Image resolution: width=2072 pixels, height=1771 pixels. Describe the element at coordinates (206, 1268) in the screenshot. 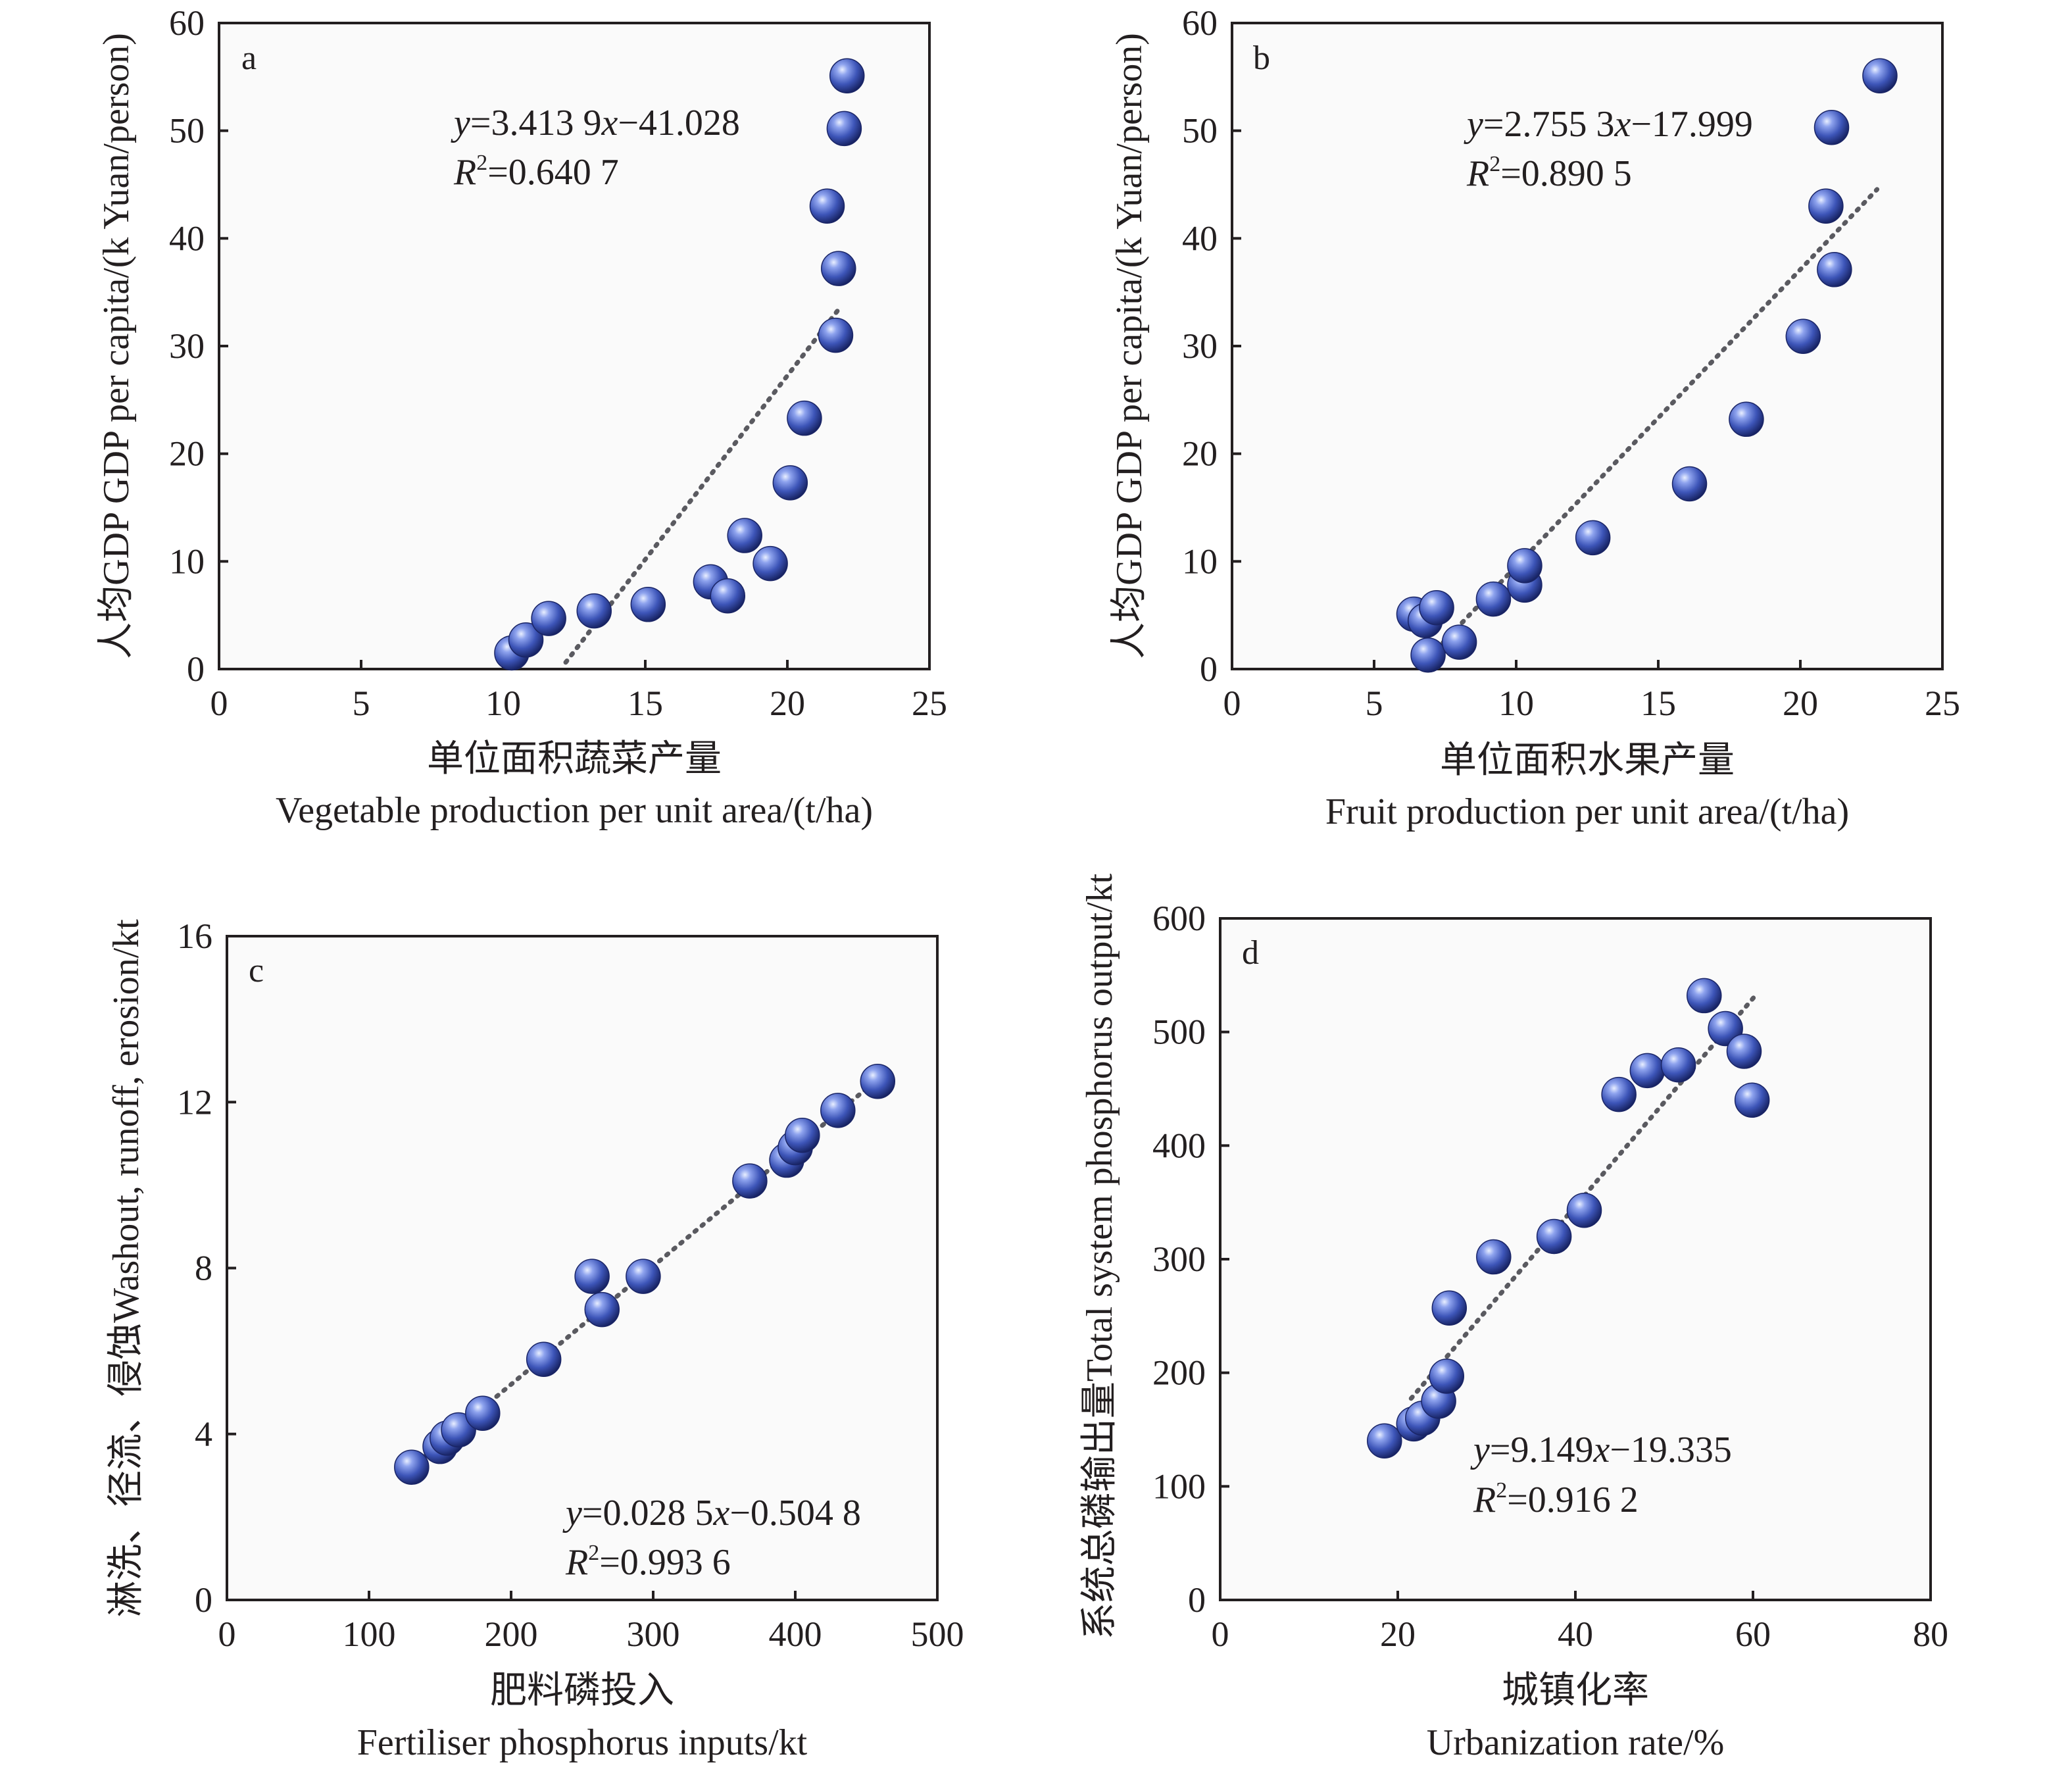

I see `y-axis-ticks: 0 4 8 12 16` at that location.